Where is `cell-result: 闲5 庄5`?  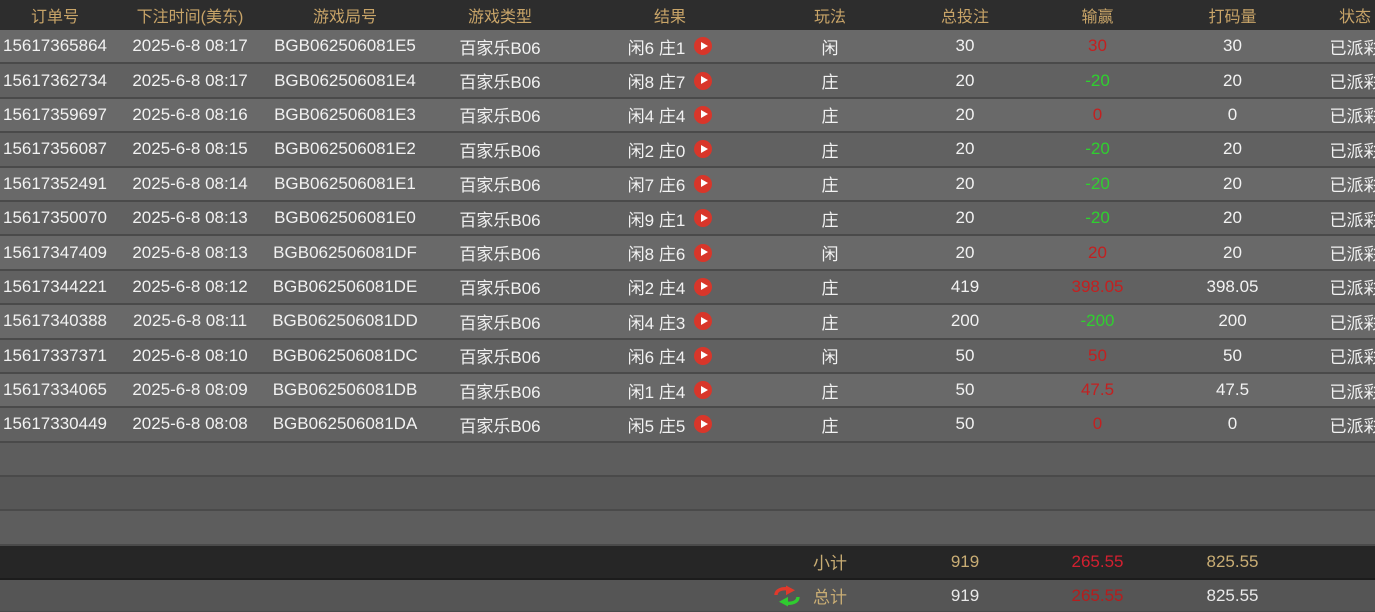 cell-result: 闲5 庄5 is located at coordinates (670, 424).